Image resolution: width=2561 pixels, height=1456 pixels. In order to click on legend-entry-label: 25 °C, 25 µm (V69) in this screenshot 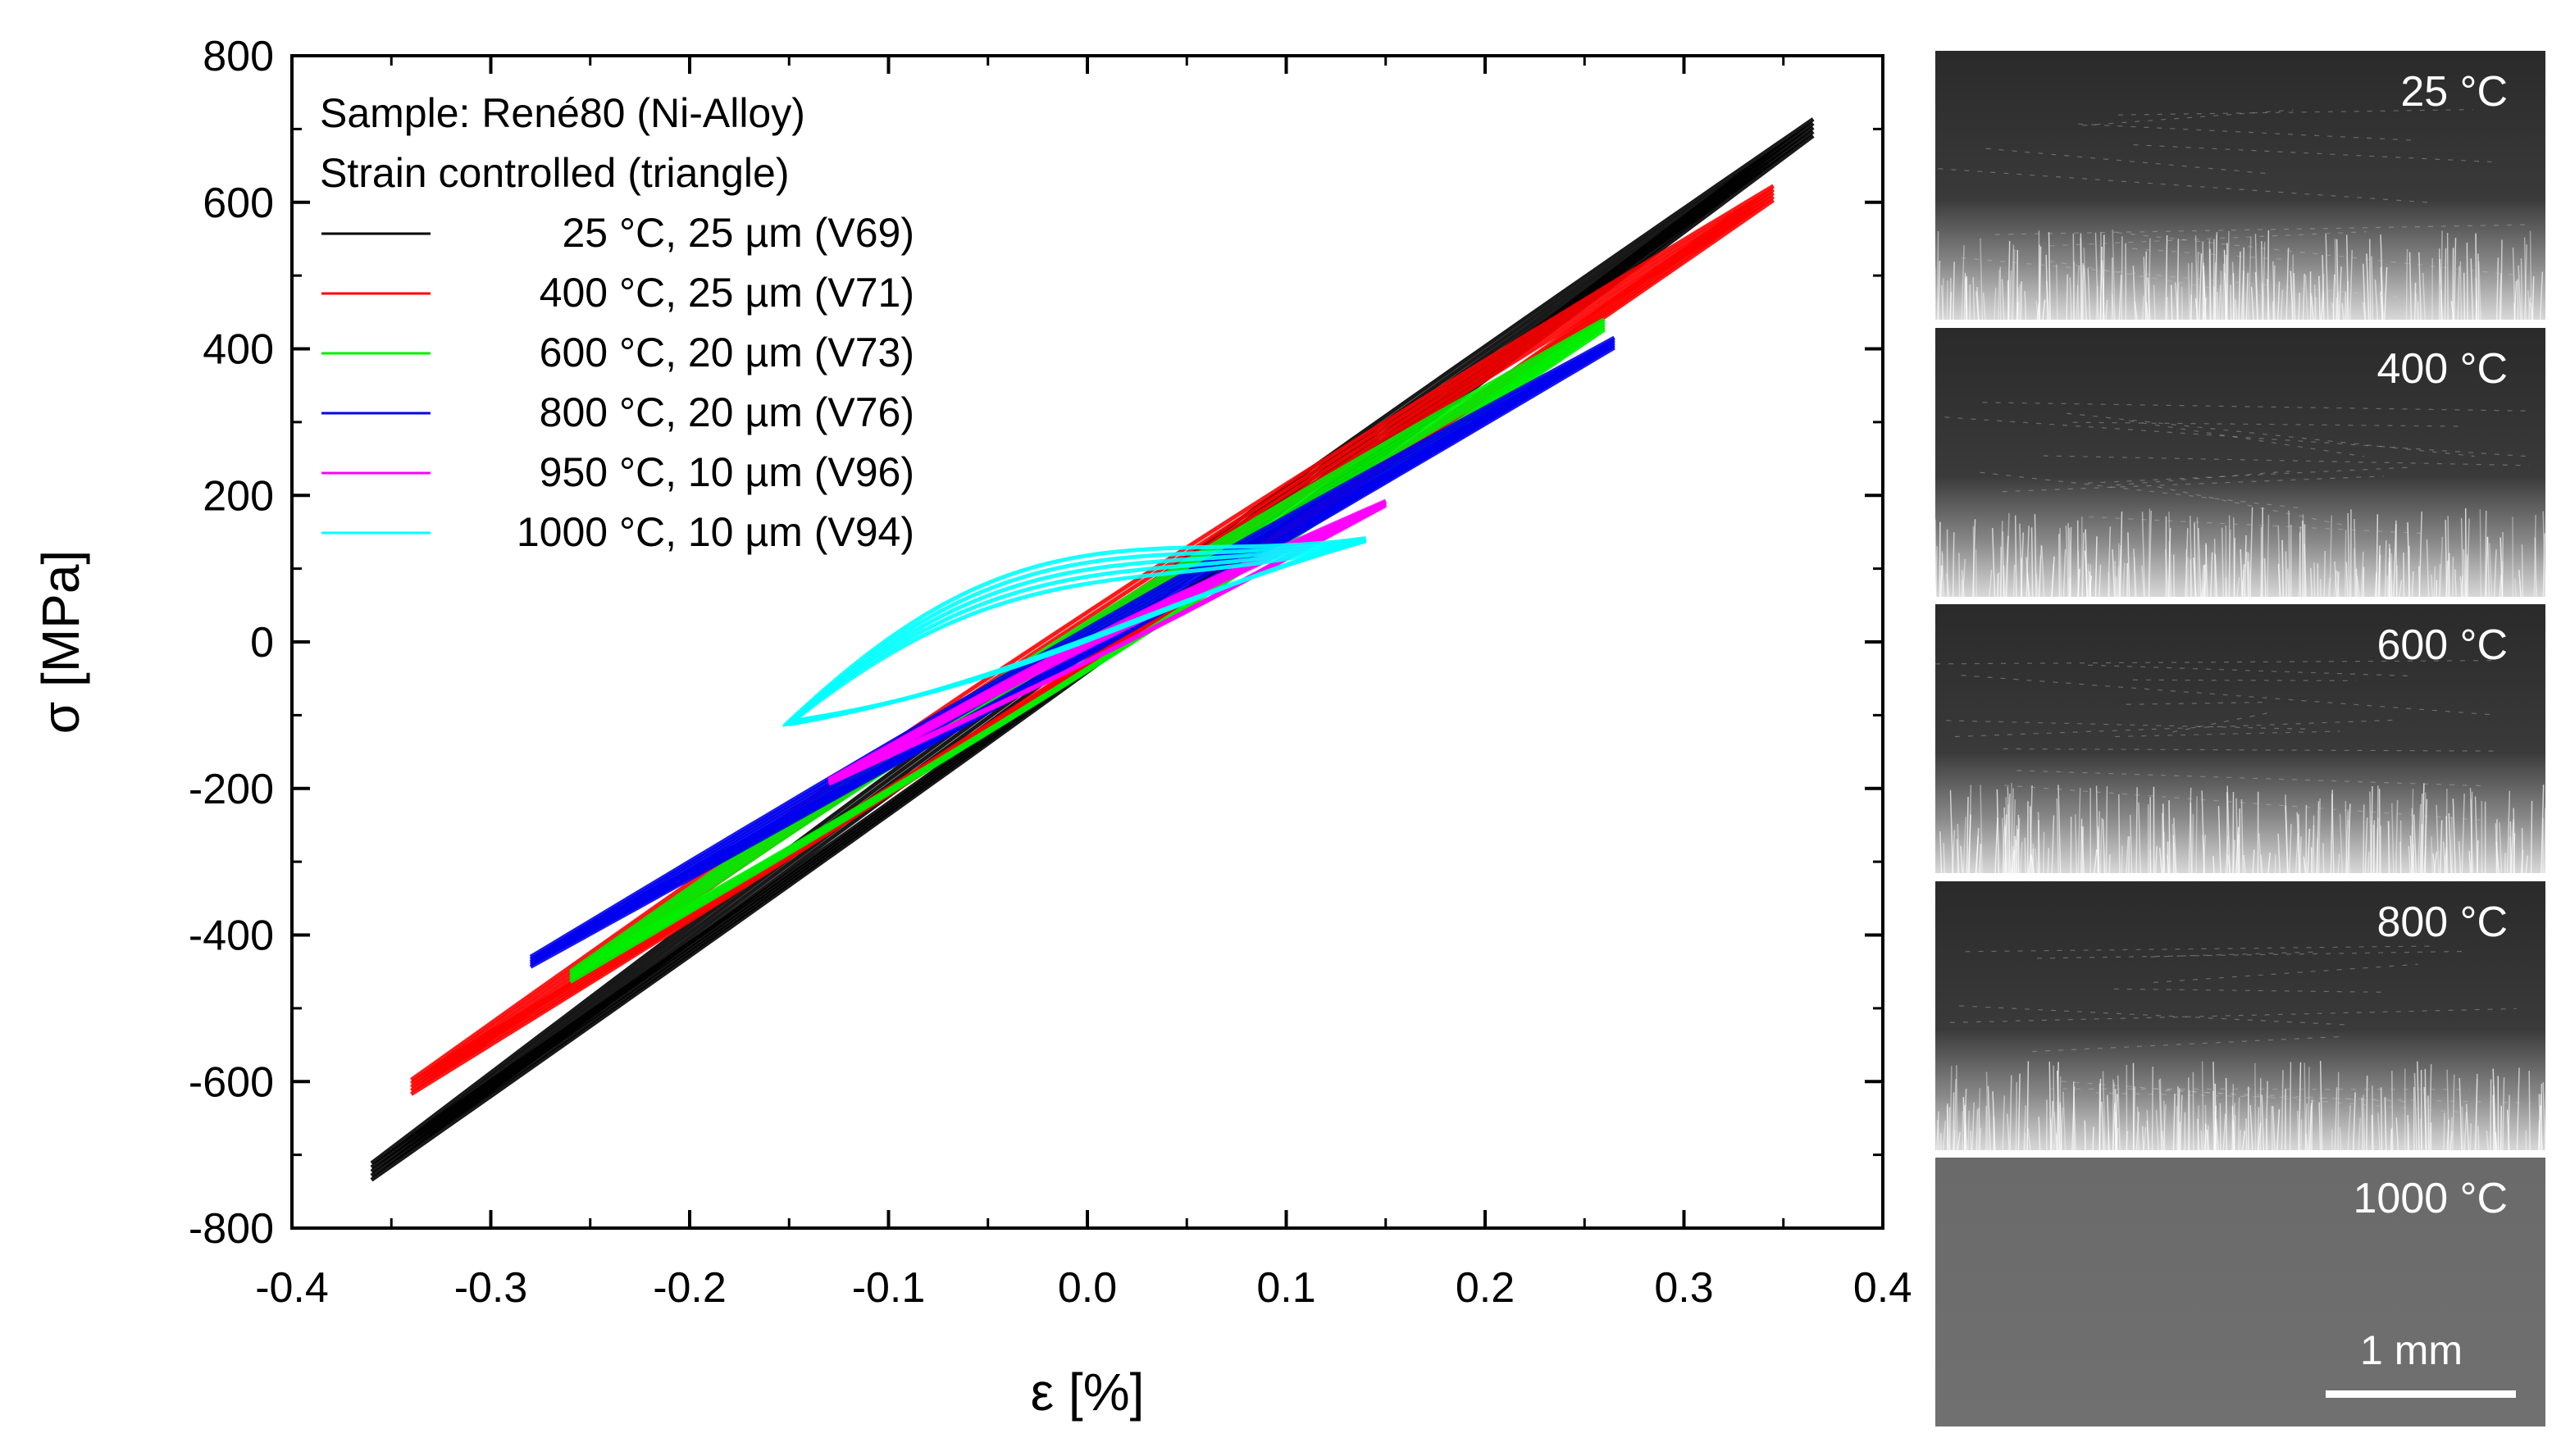, I will do `click(738, 233)`.